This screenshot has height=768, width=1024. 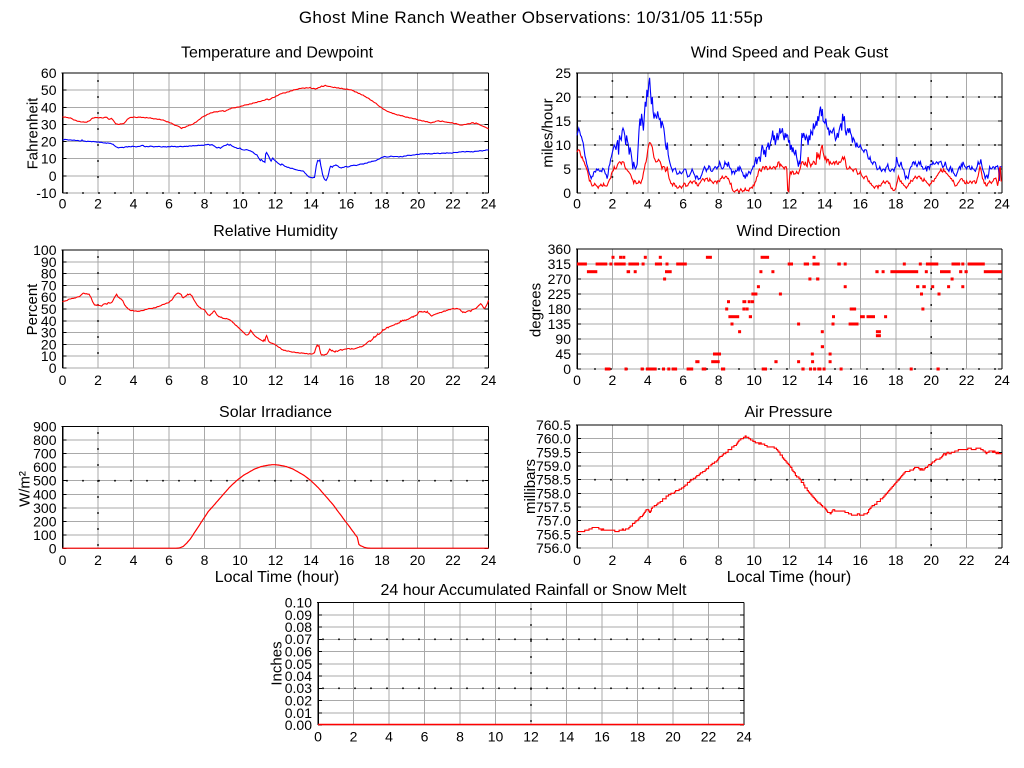 I want to click on svg-text: W/m², so click(x=25, y=489).